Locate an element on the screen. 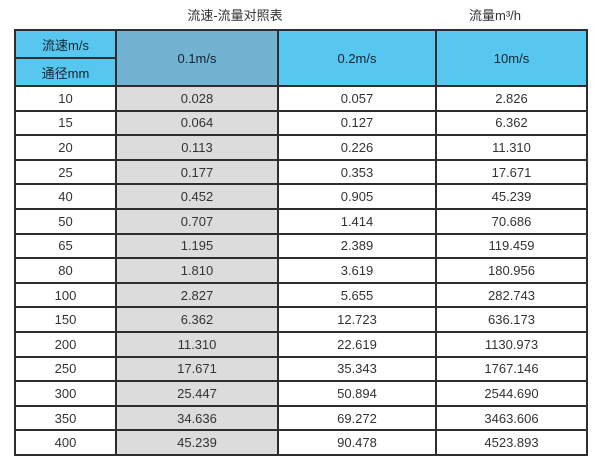 This screenshot has width=600, height=466. flow-value-cell: 35.343 is located at coordinates (357, 369).